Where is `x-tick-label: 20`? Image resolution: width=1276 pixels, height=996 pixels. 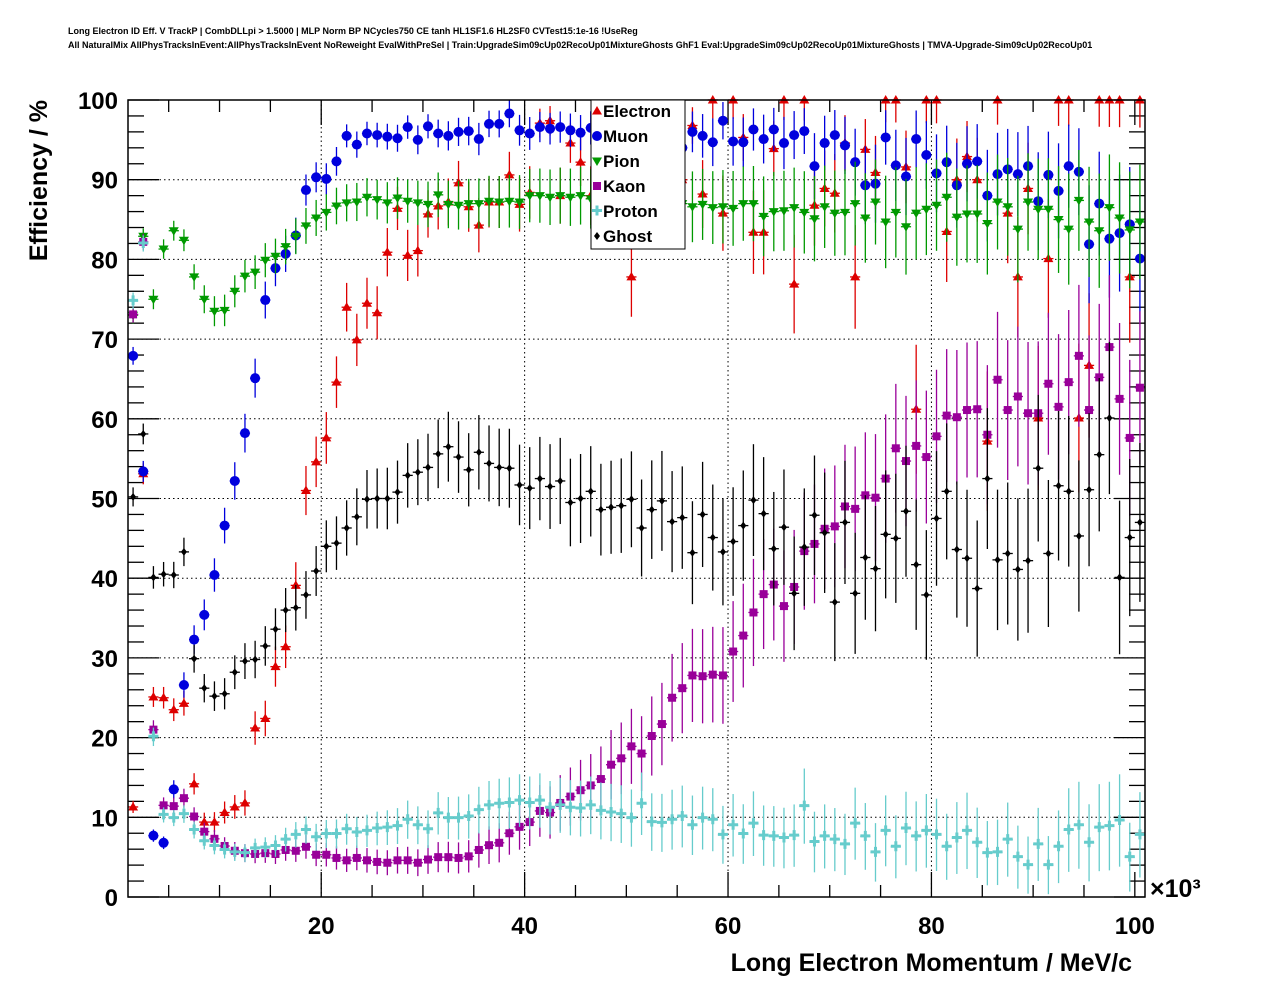
x-tick-label: 20 is located at coordinates (321, 926).